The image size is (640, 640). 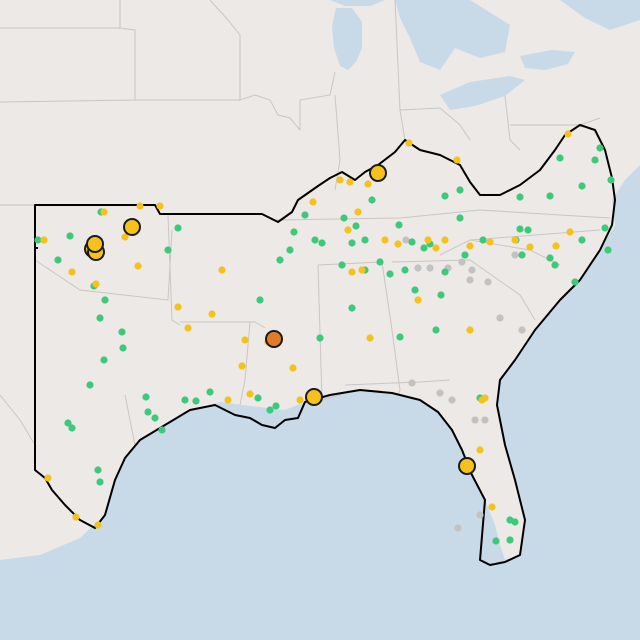 I want to click on map-marker-large-orange, so click(x=274, y=339).